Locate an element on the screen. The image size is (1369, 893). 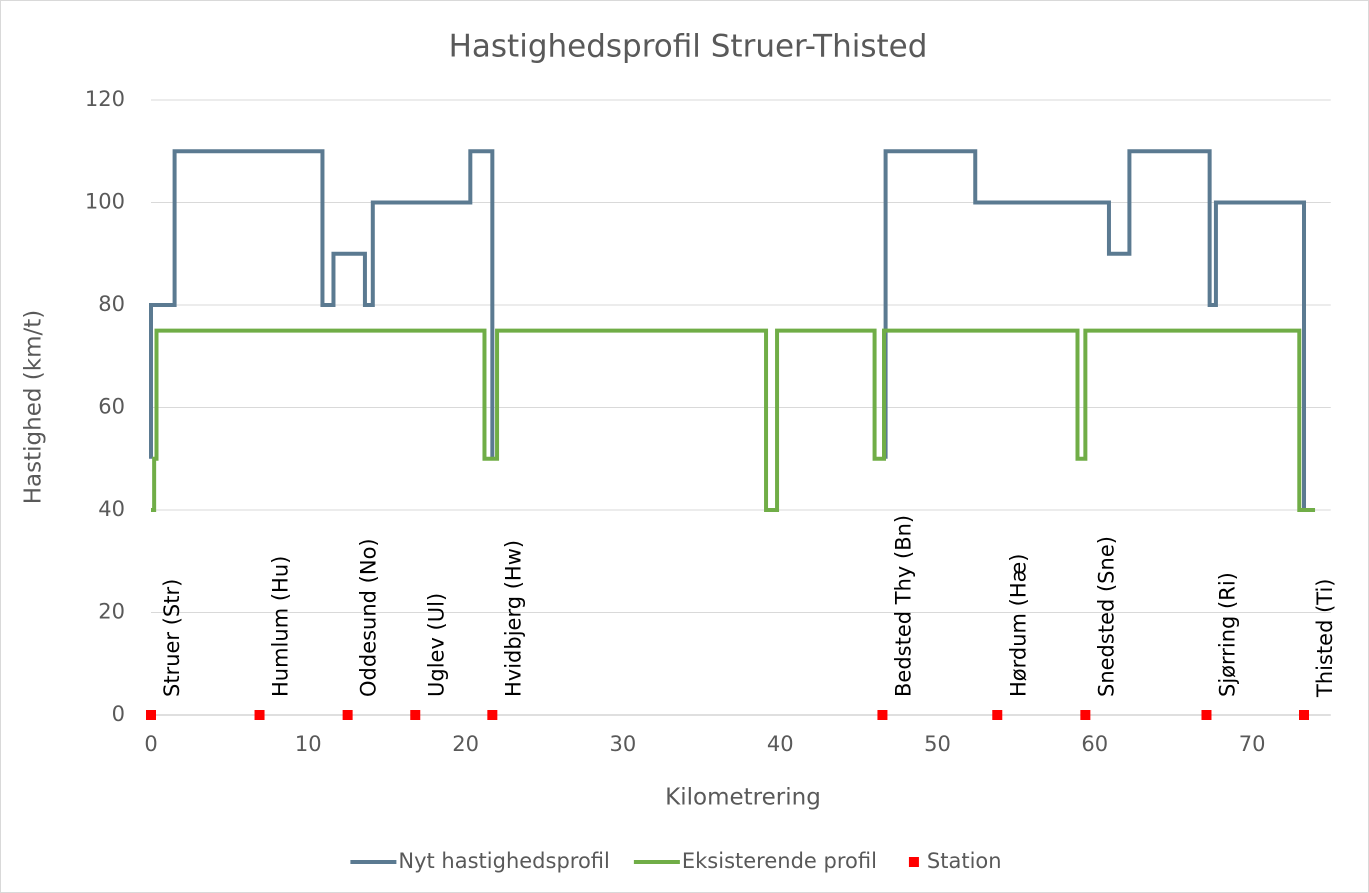
x-tick-label: 30 is located at coordinates (623, 744).